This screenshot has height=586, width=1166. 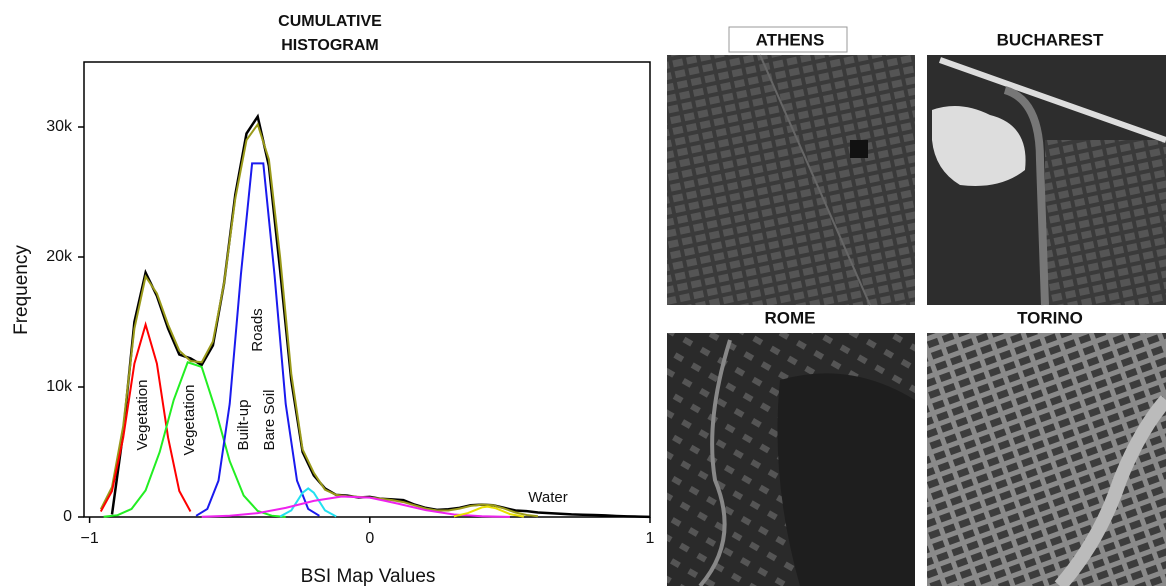 I want to click on panel-athens: ATHENS, so click(x=791, y=166).